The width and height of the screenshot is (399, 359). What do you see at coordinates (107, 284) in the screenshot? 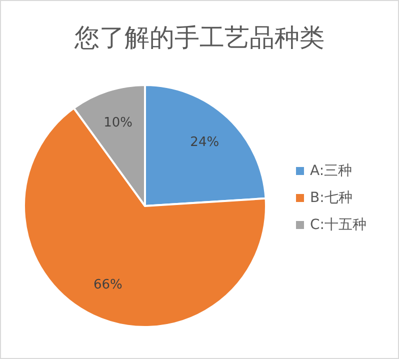
I see `data-label: 66%` at bounding box center [107, 284].